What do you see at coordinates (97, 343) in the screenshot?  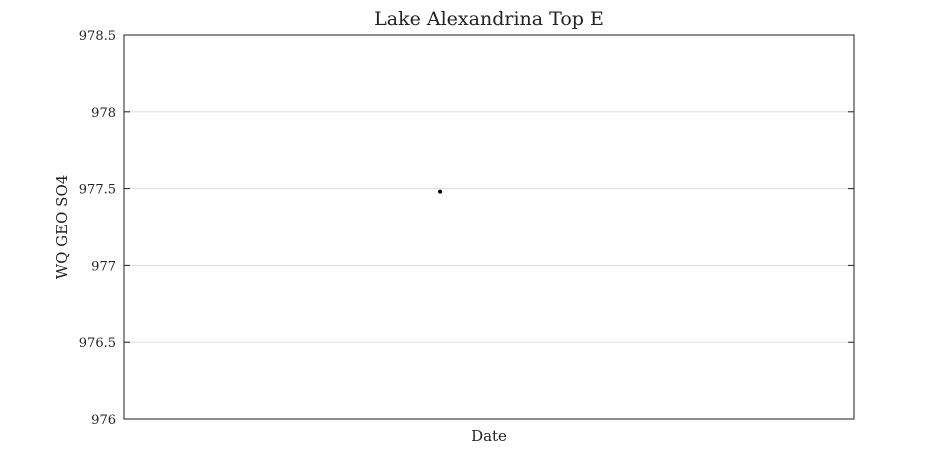 I see `y-tick-label: 976.5` at bounding box center [97, 343].